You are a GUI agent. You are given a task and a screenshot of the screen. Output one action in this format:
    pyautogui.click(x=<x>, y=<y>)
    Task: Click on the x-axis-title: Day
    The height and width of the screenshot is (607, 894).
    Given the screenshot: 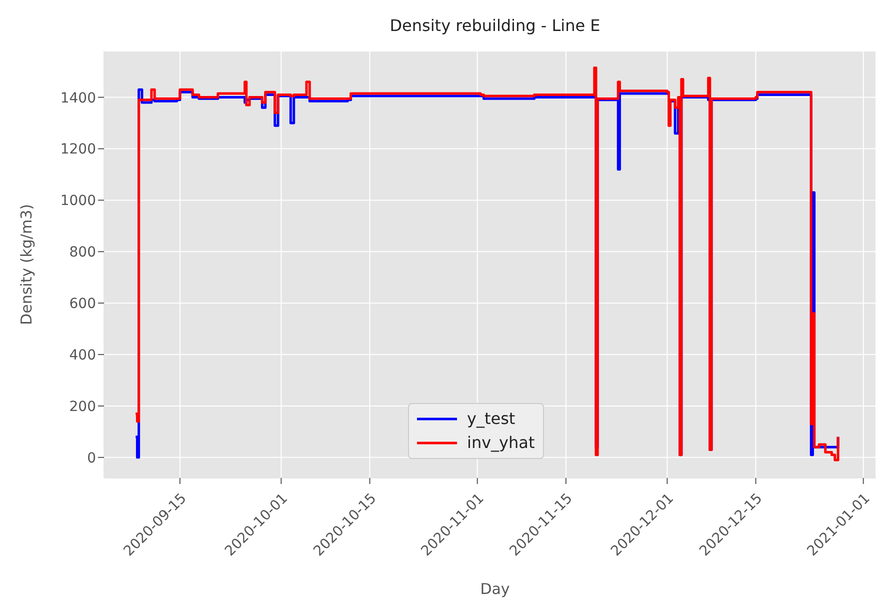 What is the action you would take?
    pyautogui.click(x=495, y=589)
    